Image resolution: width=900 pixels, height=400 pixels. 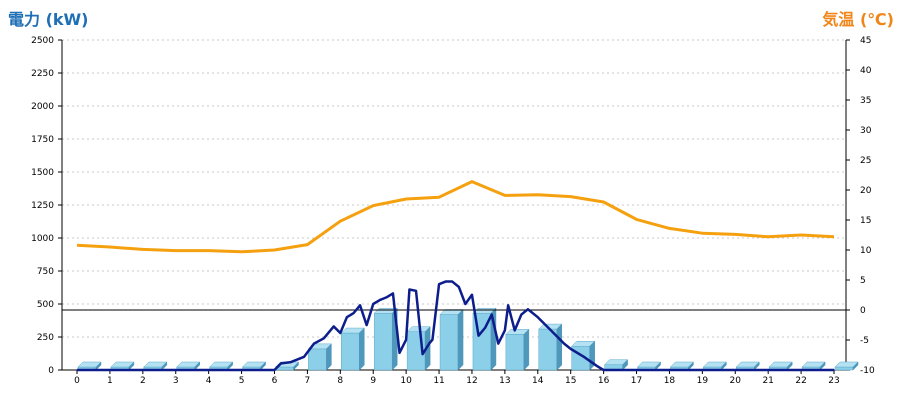 I want to click on right-tick-label: 0, so click(x=863, y=311).